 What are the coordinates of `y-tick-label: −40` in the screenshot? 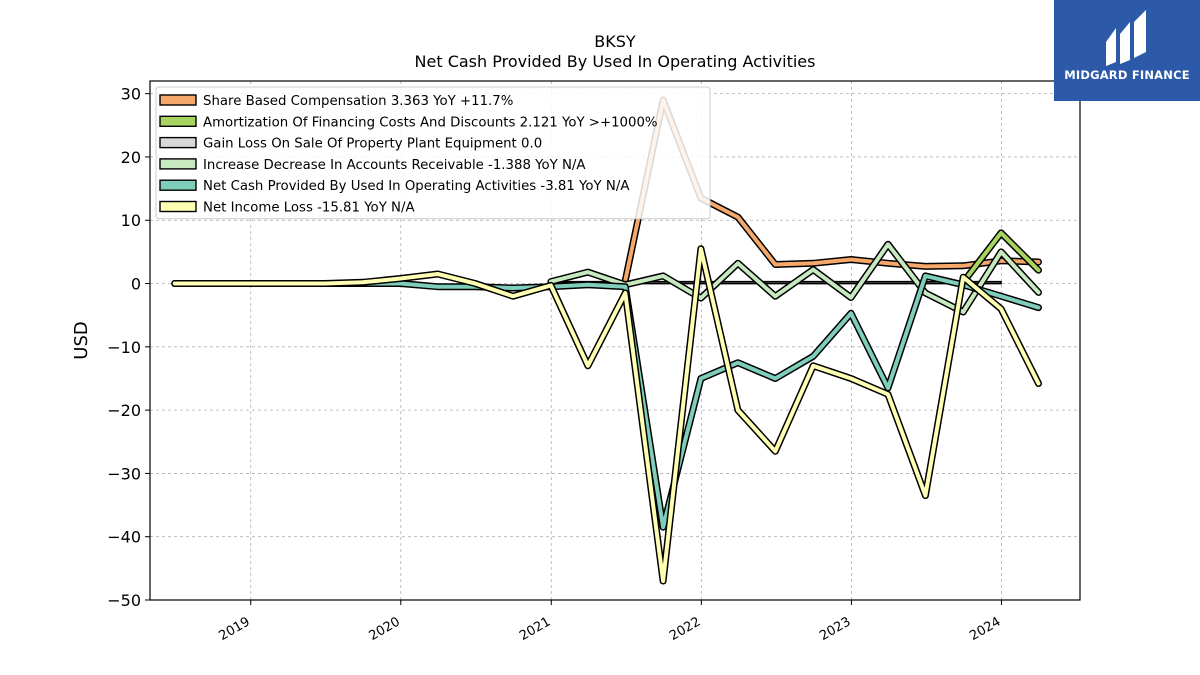 It's located at (124, 537).